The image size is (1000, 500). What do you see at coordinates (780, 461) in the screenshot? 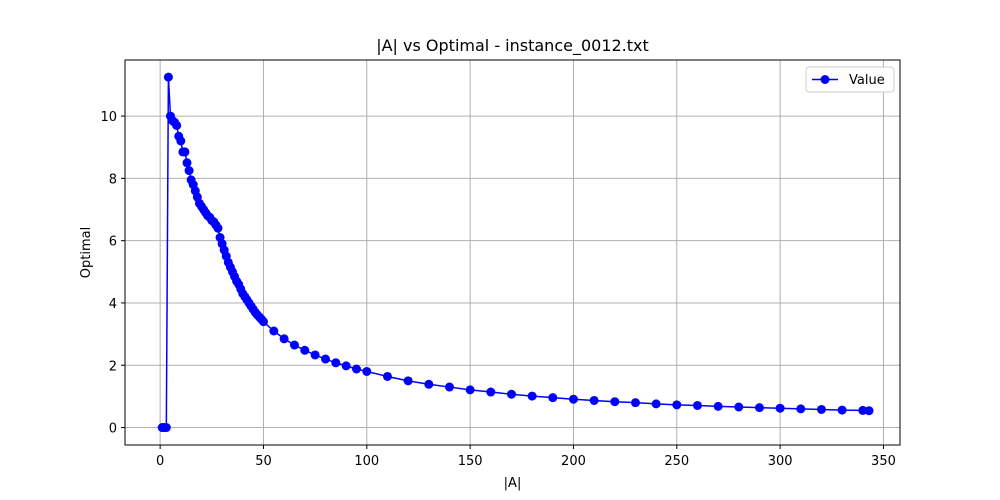
I see `x-tick-label: 300` at bounding box center [780, 461].